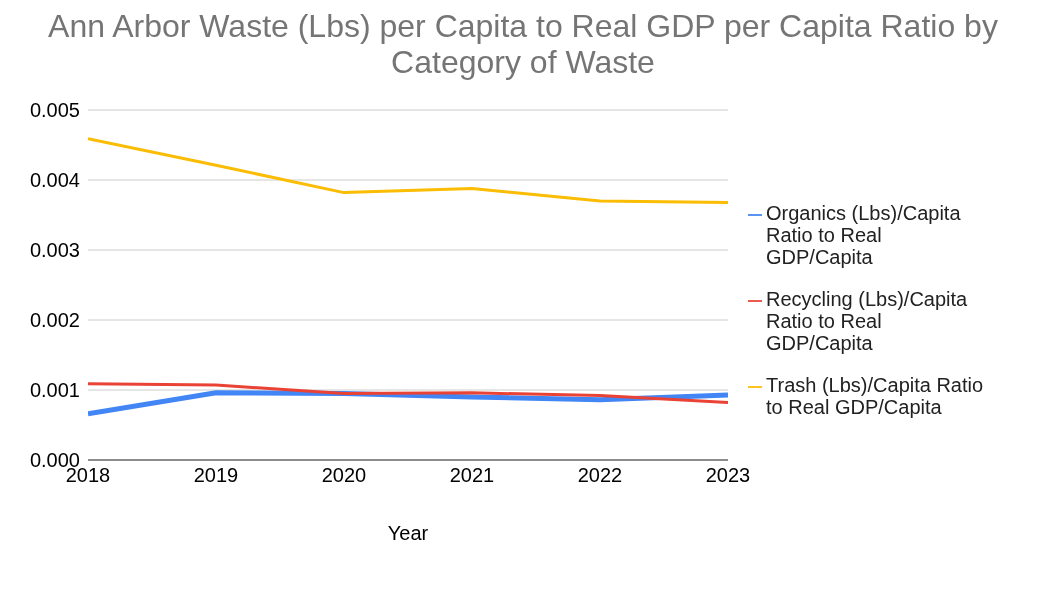 The height and width of the screenshot is (589, 1048). What do you see at coordinates (54, 250) in the screenshot?
I see `y-tick-label: 0.003` at bounding box center [54, 250].